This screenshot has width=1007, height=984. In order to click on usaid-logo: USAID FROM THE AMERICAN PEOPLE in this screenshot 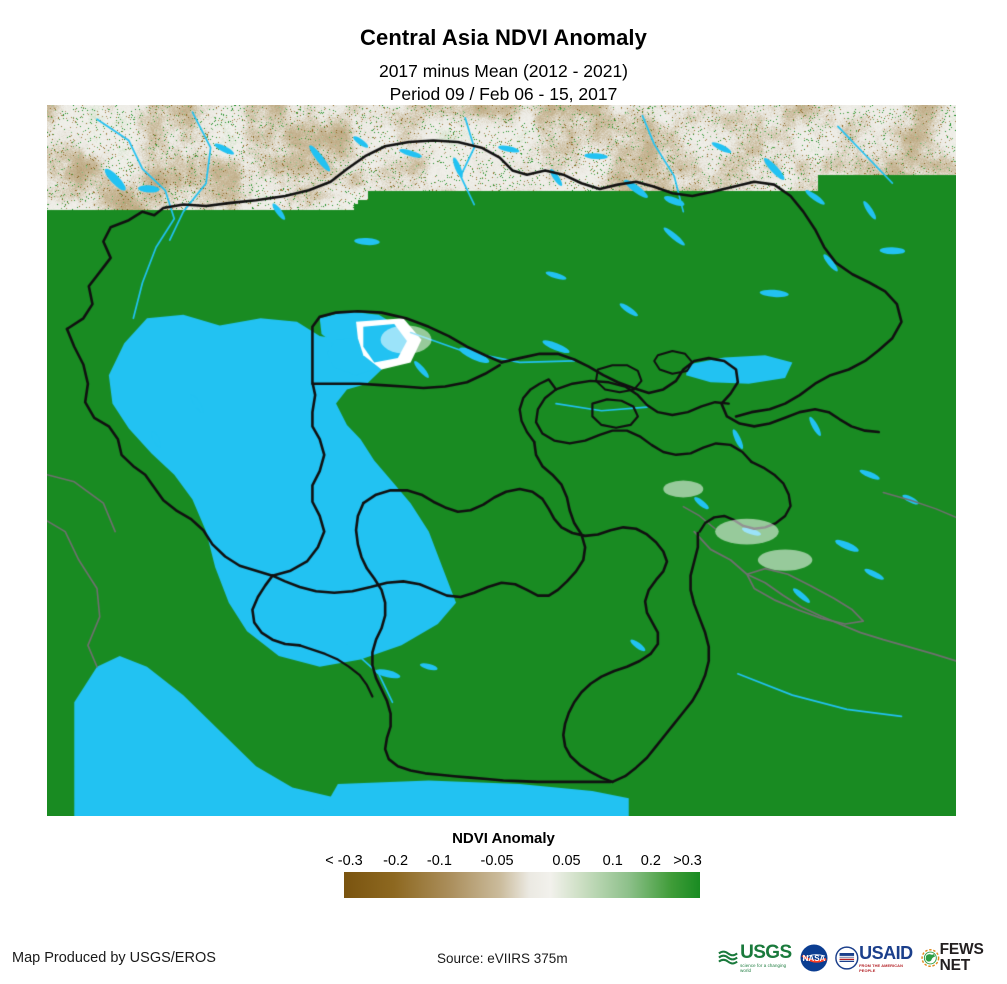, I will do `click(875, 958)`.